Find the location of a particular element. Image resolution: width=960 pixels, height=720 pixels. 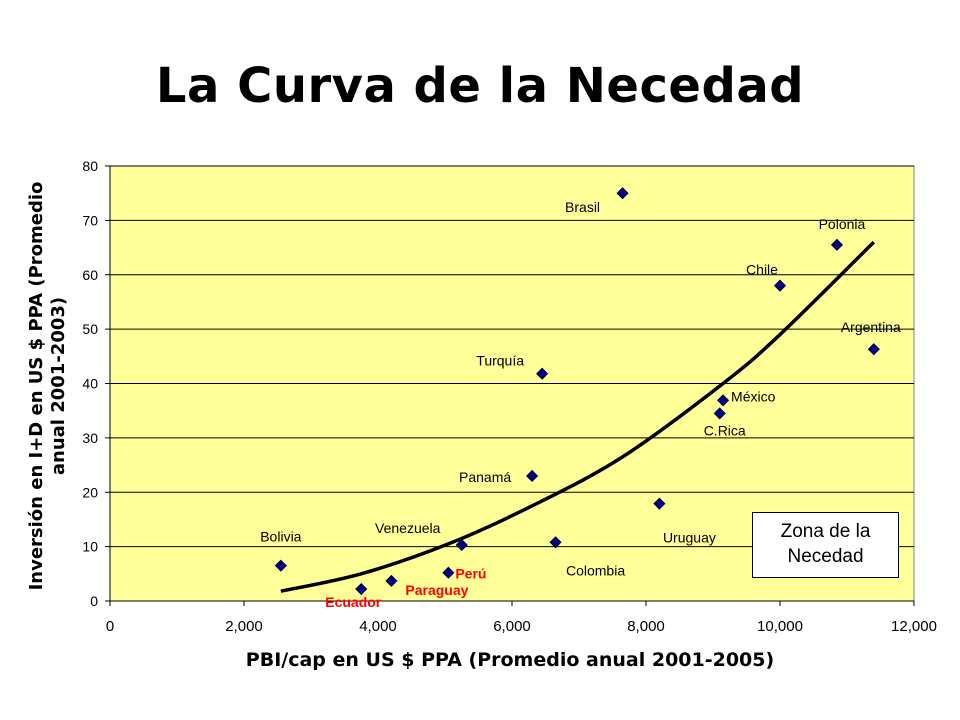

y-tick-label: 20 is located at coordinates (90, 492).